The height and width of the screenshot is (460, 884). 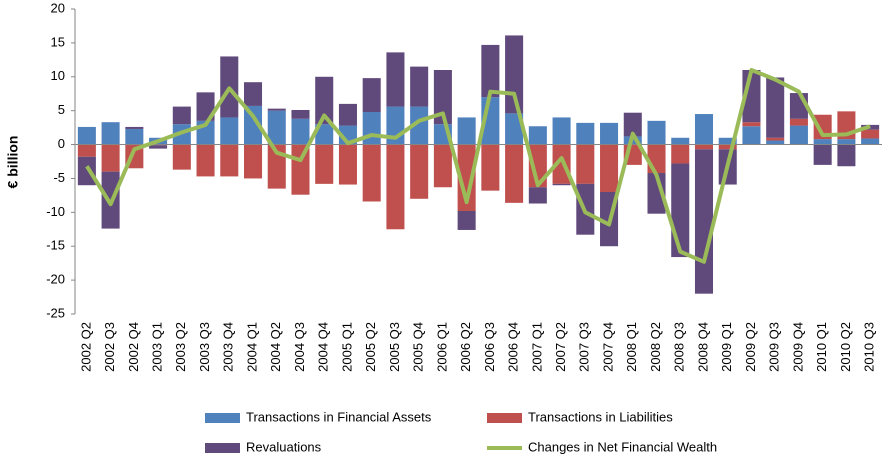 What do you see at coordinates (204, 347) in the screenshot?
I see `x-tick-label: 2003 Q3` at bounding box center [204, 347].